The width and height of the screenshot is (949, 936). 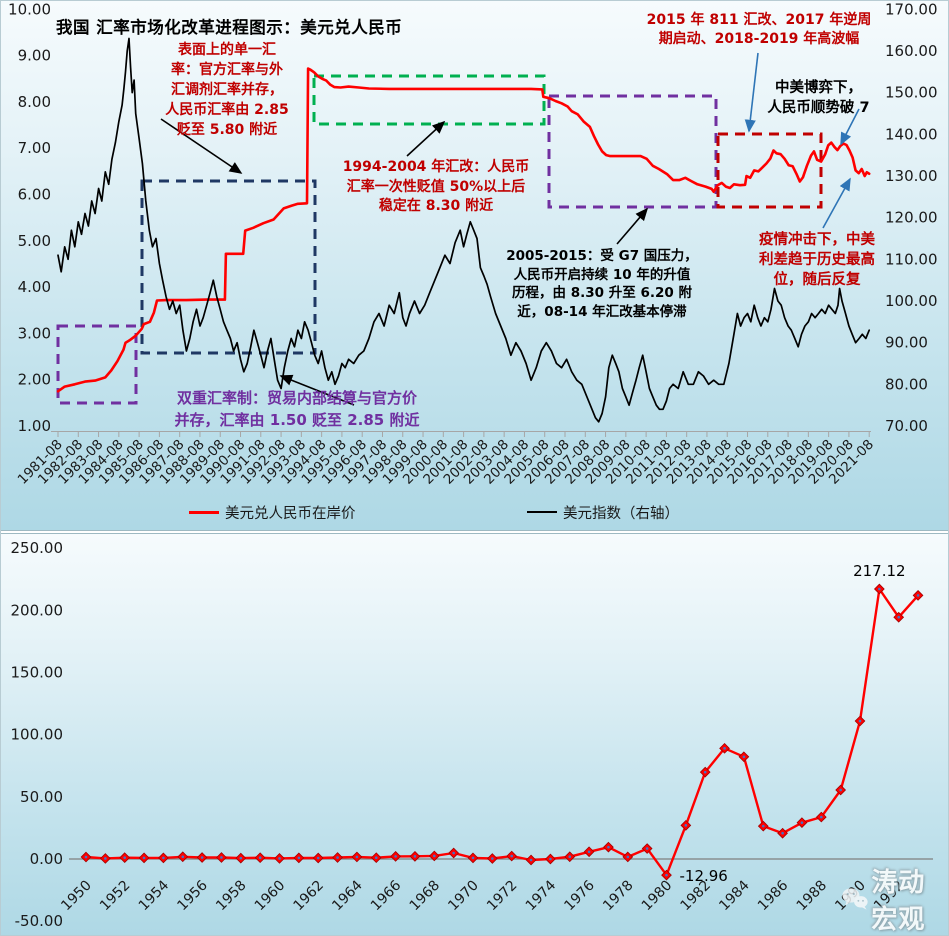 I want to click on svg-text: 6.00, so click(x=34, y=195).